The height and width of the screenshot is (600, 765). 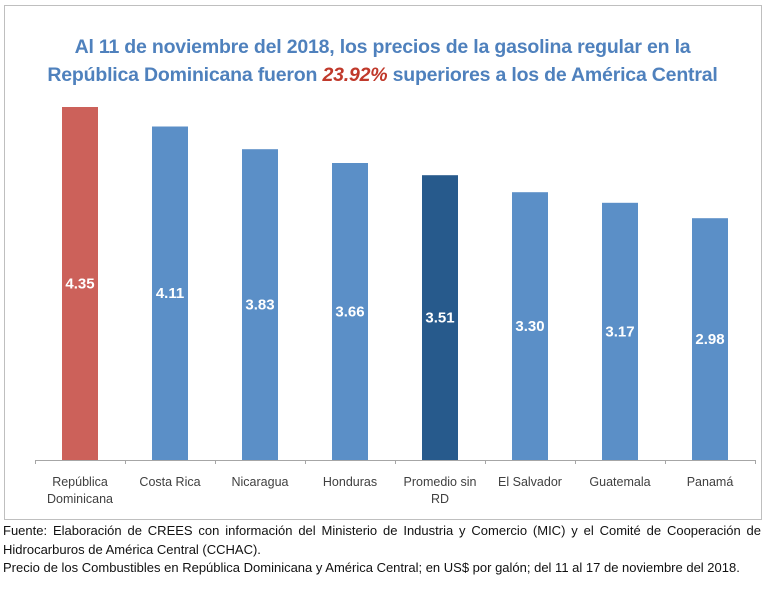 I want to click on data-label-3: 3.66, so click(x=349, y=312).